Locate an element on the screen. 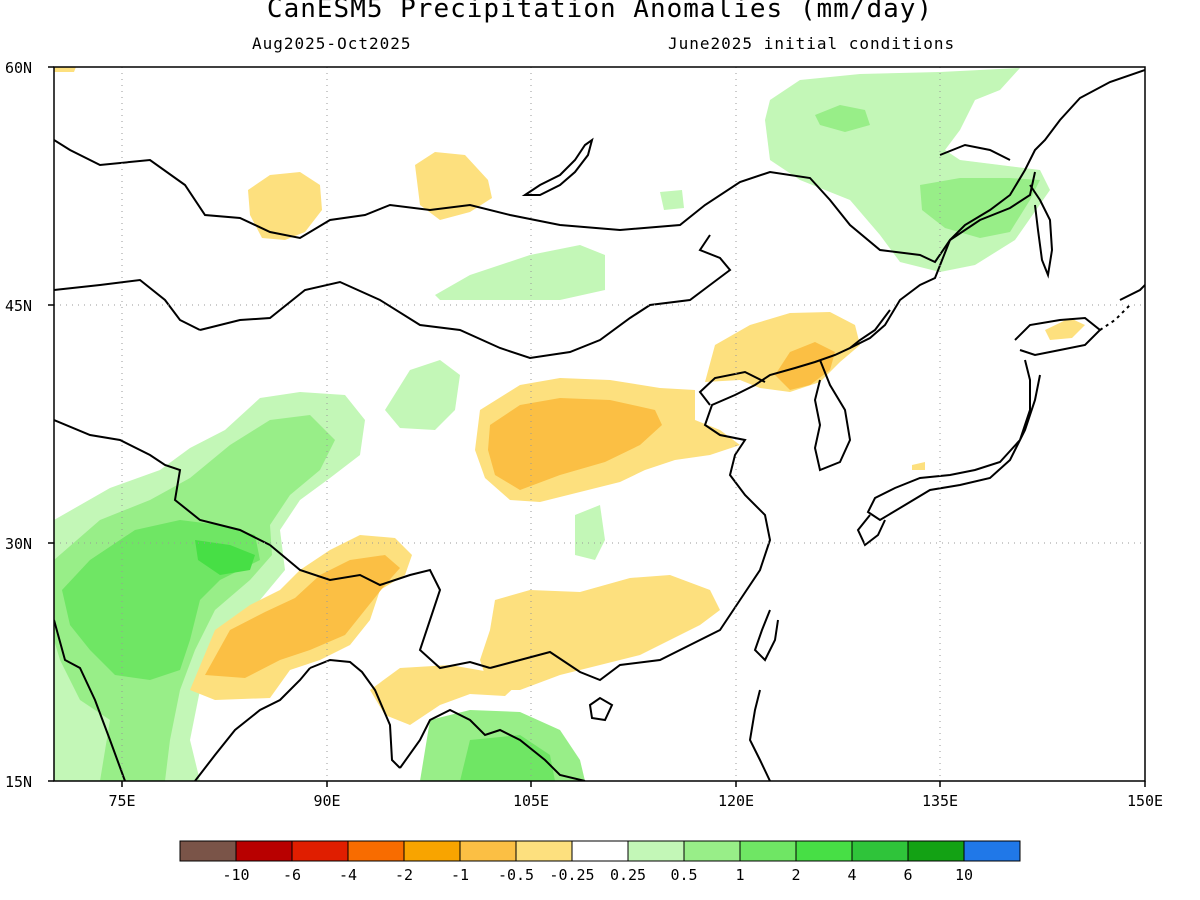 Image resolution: width=1200 pixels, height=900 pixels. colorbar-label: 4 is located at coordinates (851, 875).